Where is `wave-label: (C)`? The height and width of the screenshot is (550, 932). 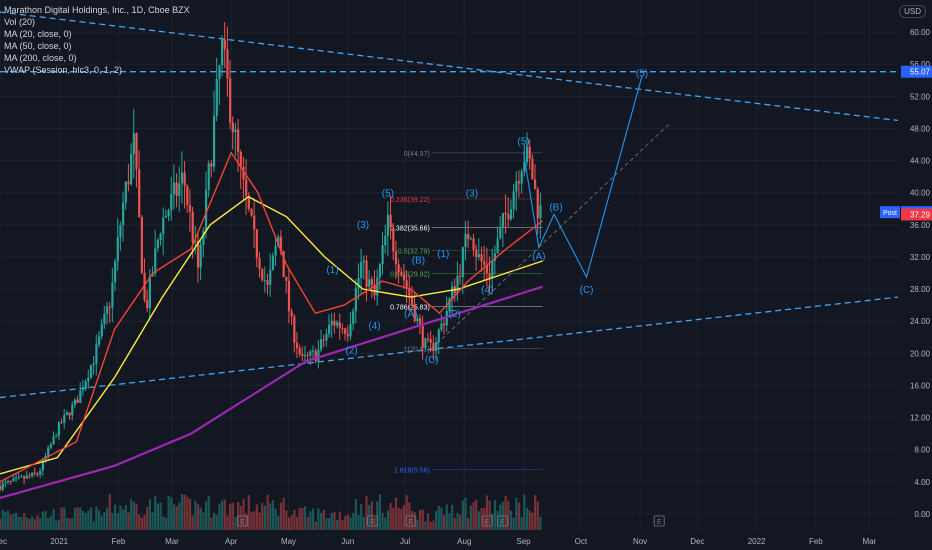 wave-label: (C) is located at coordinates (432, 360).